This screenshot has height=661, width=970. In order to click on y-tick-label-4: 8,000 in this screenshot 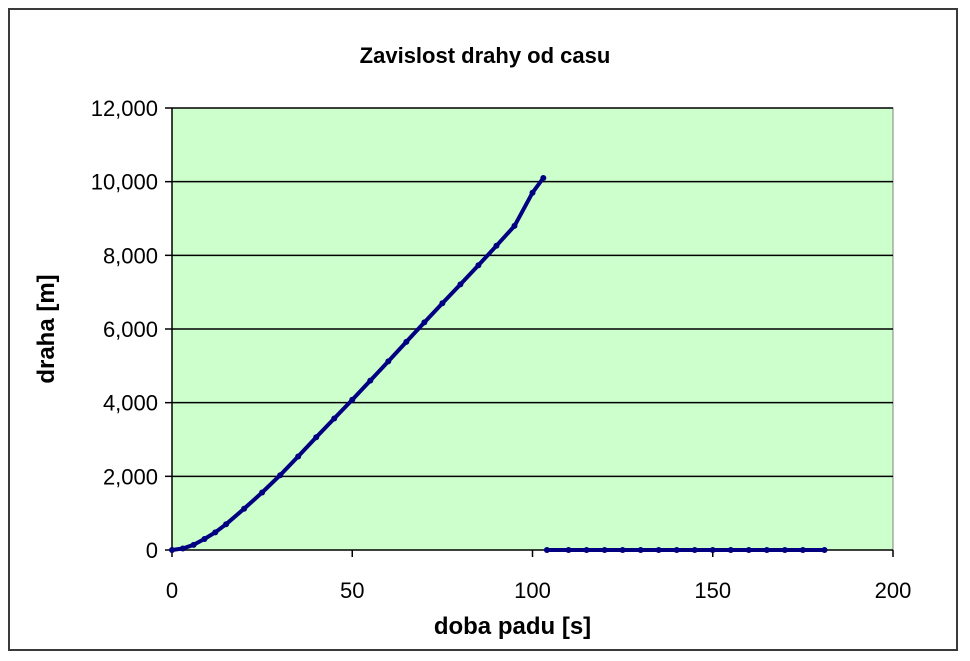, I will do `click(130, 255)`.